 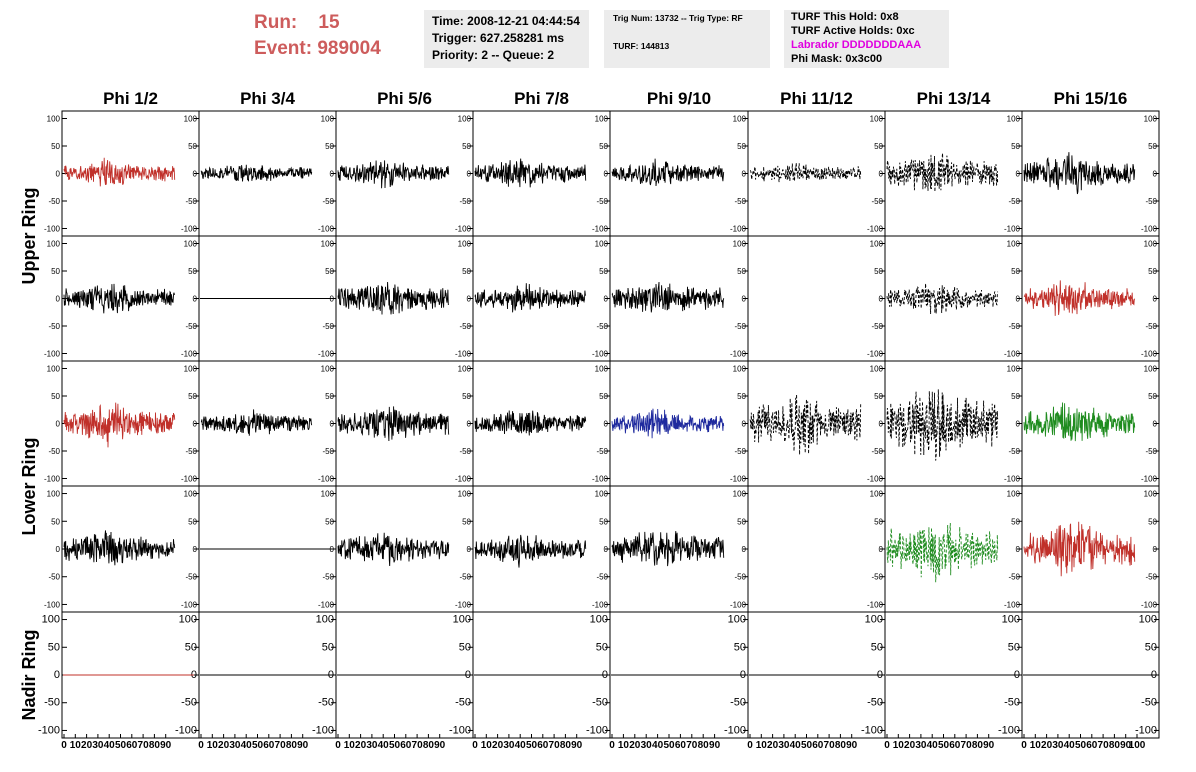 I want to click on column-title: Phi 1/2, so click(x=130, y=98).